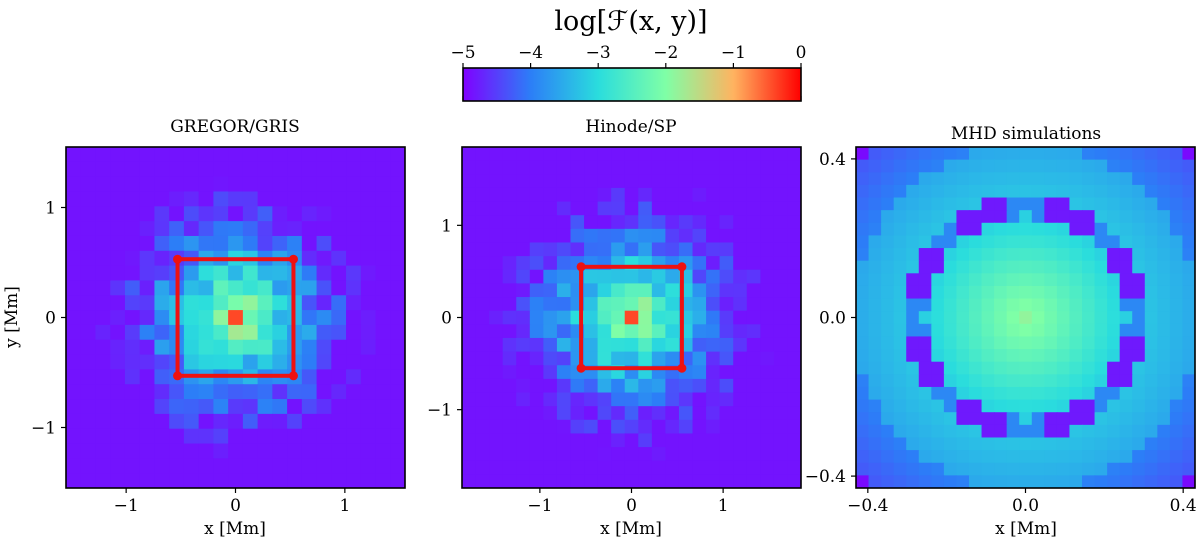 The height and width of the screenshot is (546, 1200). I want to click on colorbar-tick-label: −4, so click(530, 53).